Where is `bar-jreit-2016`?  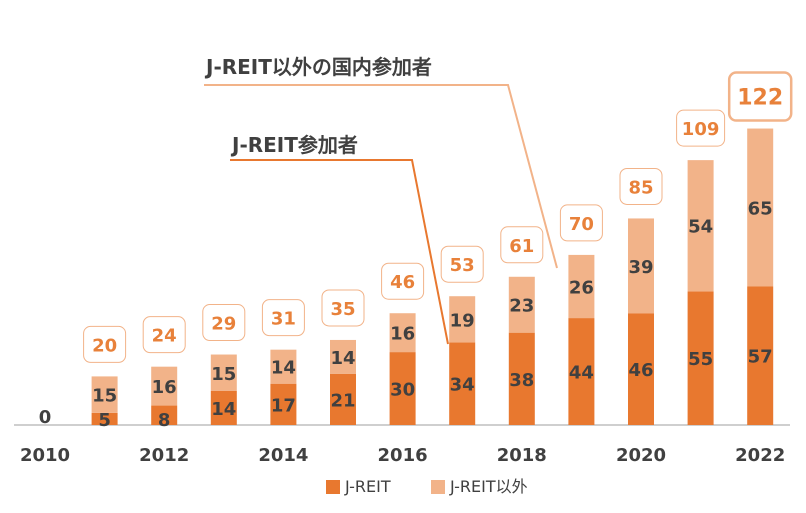 bar-jreit-2016 is located at coordinates (402, 388).